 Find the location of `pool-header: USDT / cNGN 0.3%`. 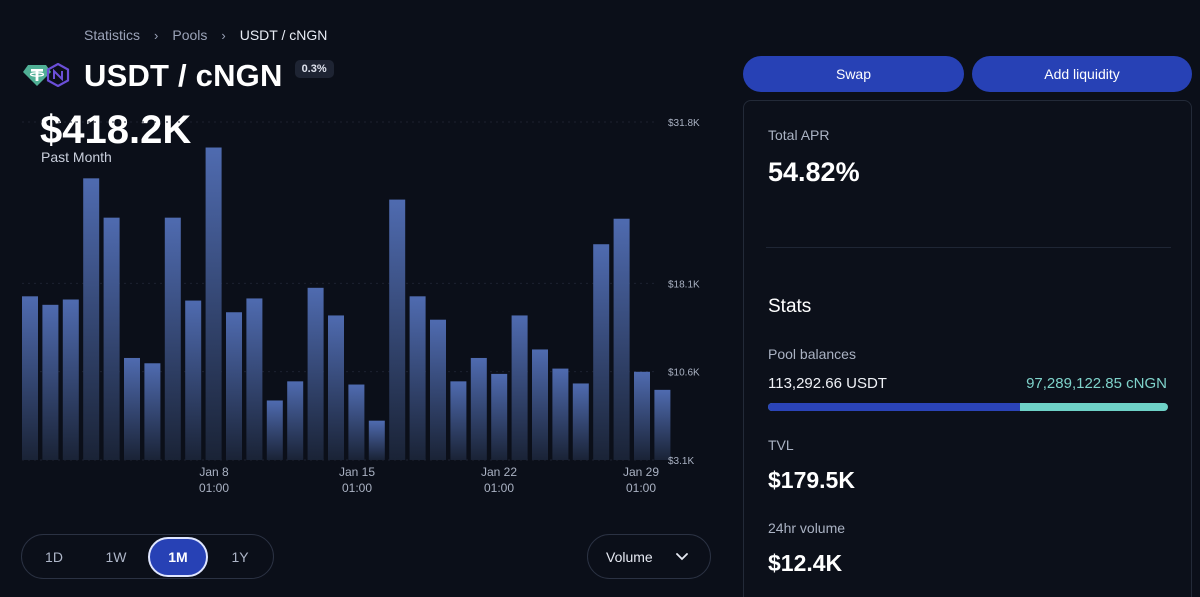

pool-header: USDT / cNGN 0.3% is located at coordinates (178, 76).